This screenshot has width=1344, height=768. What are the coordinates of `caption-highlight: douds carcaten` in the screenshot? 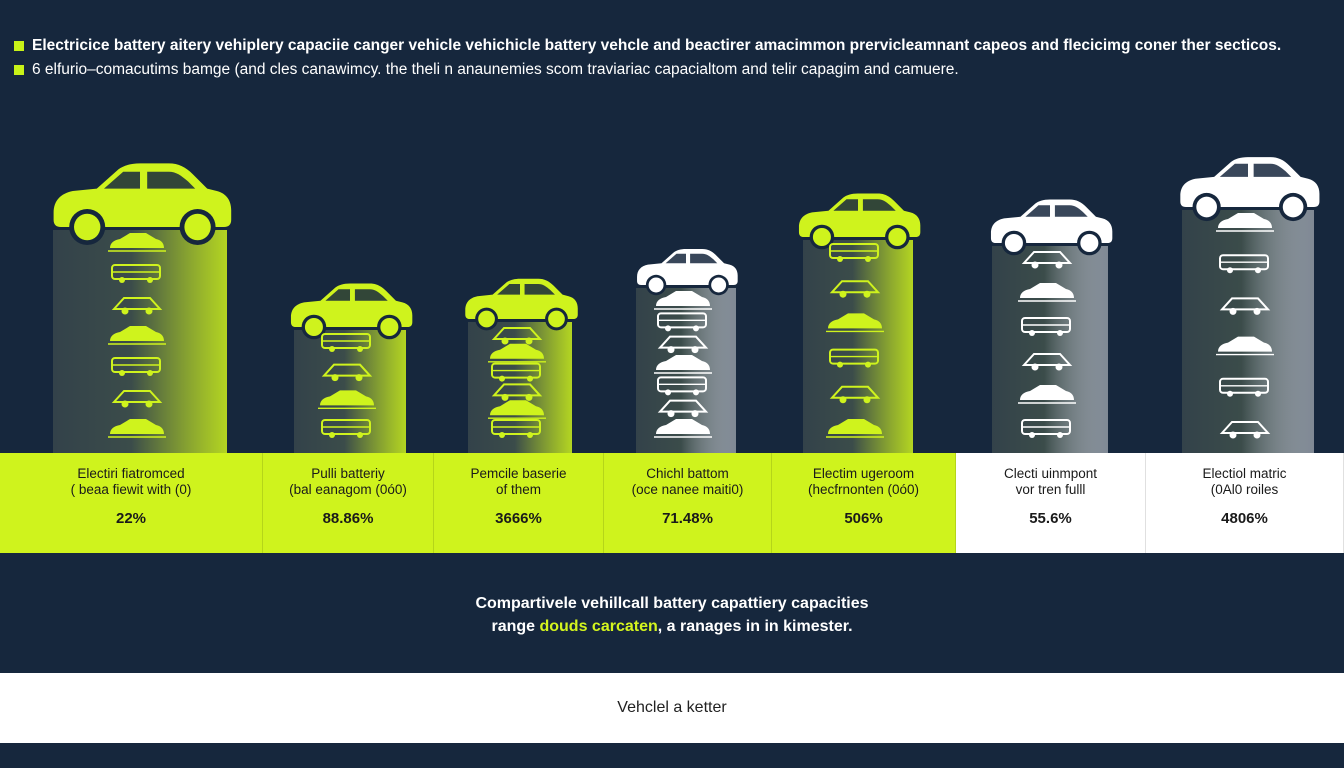 It's located at (598, 626).